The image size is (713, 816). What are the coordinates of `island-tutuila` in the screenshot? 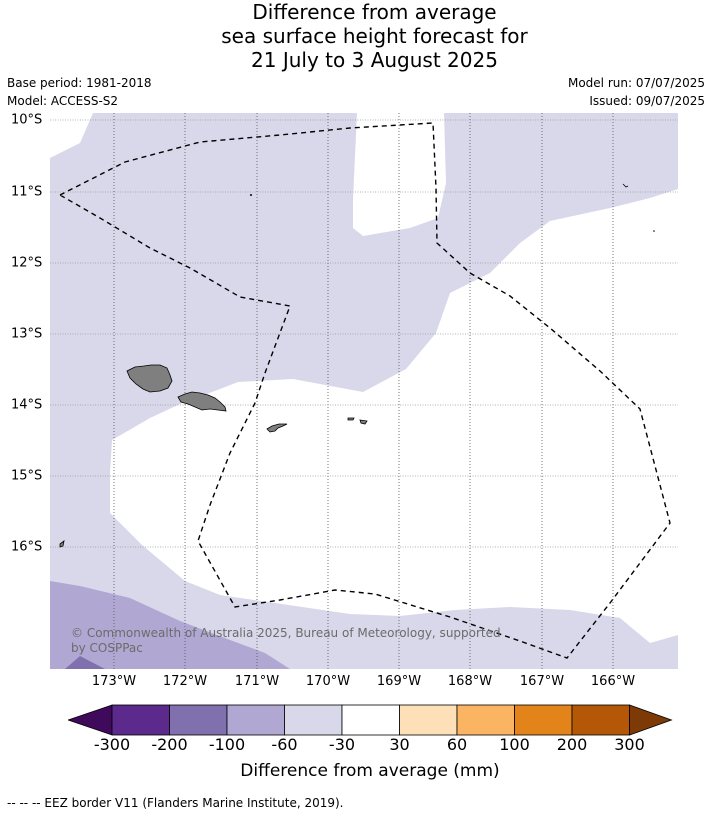 It's located at (277, 428).